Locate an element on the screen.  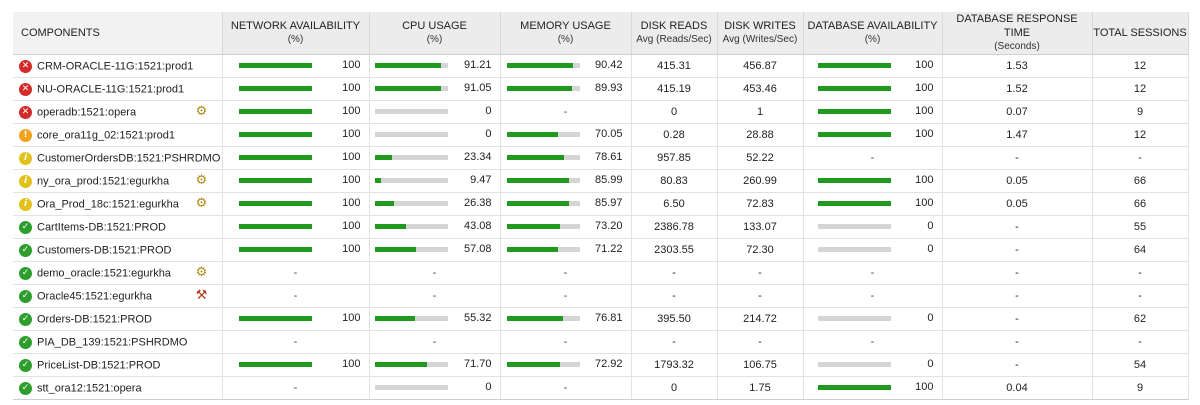
column-header-memory: MEMORY USAGE (%) is located at coordinates (566, 33).